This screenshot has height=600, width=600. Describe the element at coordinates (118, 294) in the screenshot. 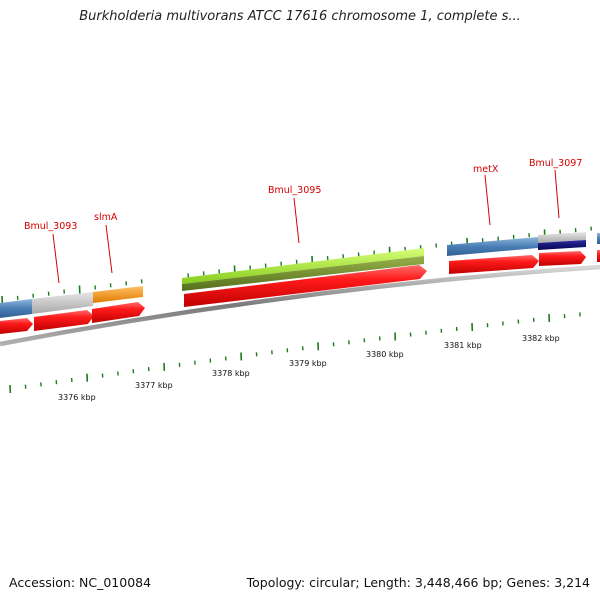

I see `gene-bar-orange-slma` at that location.